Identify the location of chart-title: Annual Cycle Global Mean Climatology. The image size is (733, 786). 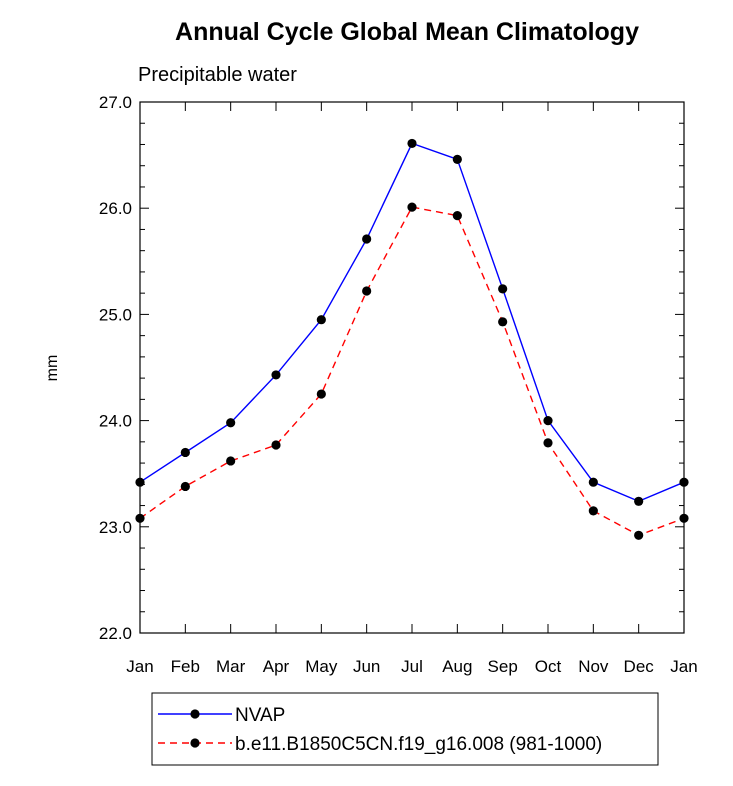
(407, 32).